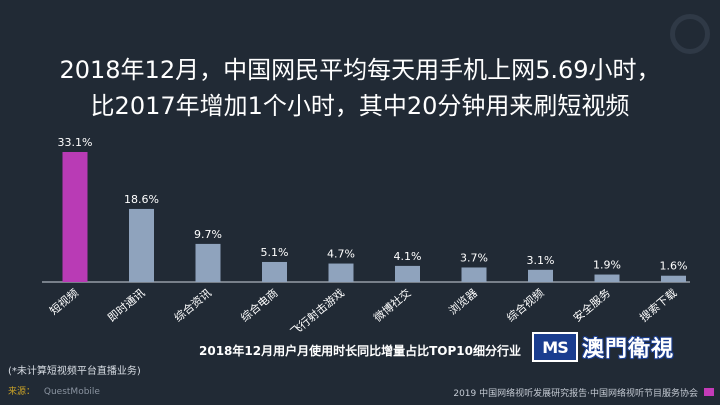 The image size is (720, 405). What do you see at coordinates (141, 199) in the screenshot?
I see `value-label-1: 18.6%` at bounding box center [141, 199].